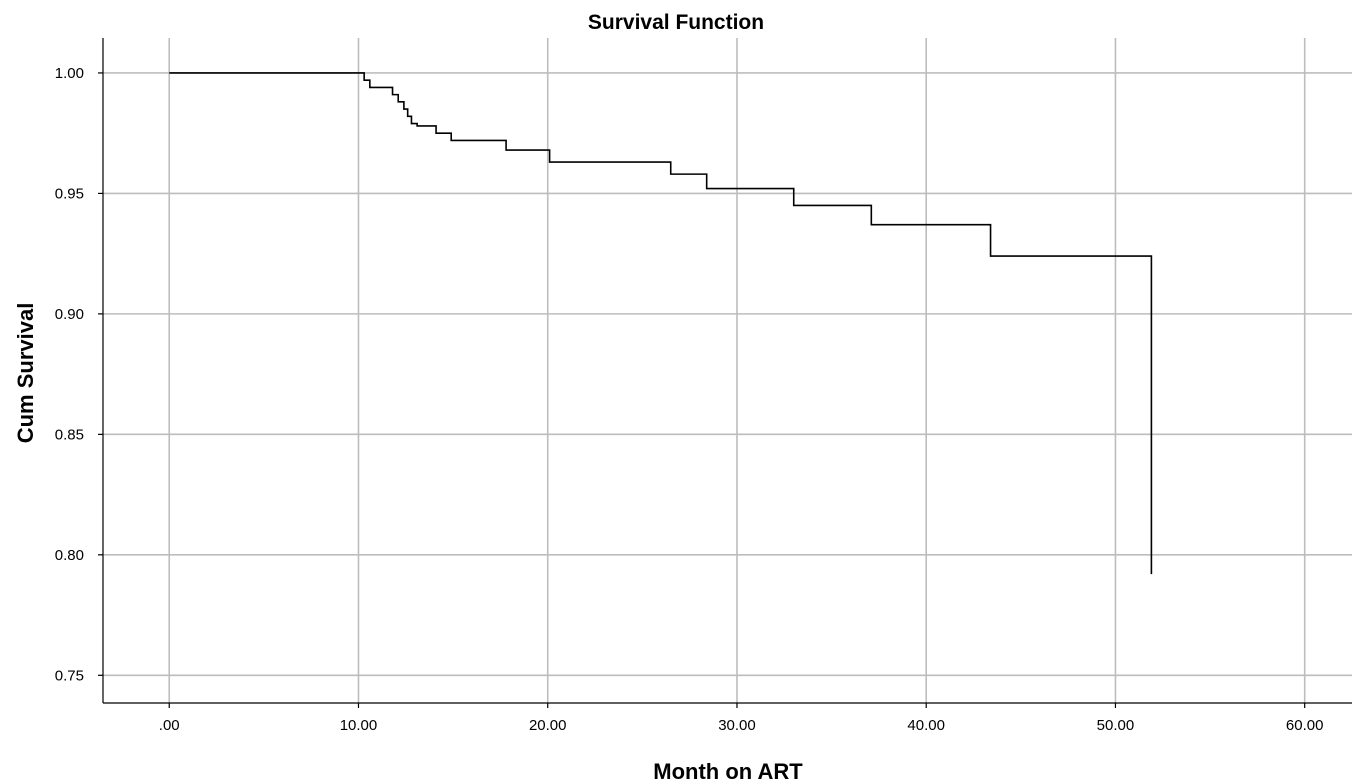 The image size is (1359, 782). What do you see at coordinates (1305, 725) in the screenshot?
I see `x-tick-label: 60.00` at bounding box center [1305, 725].